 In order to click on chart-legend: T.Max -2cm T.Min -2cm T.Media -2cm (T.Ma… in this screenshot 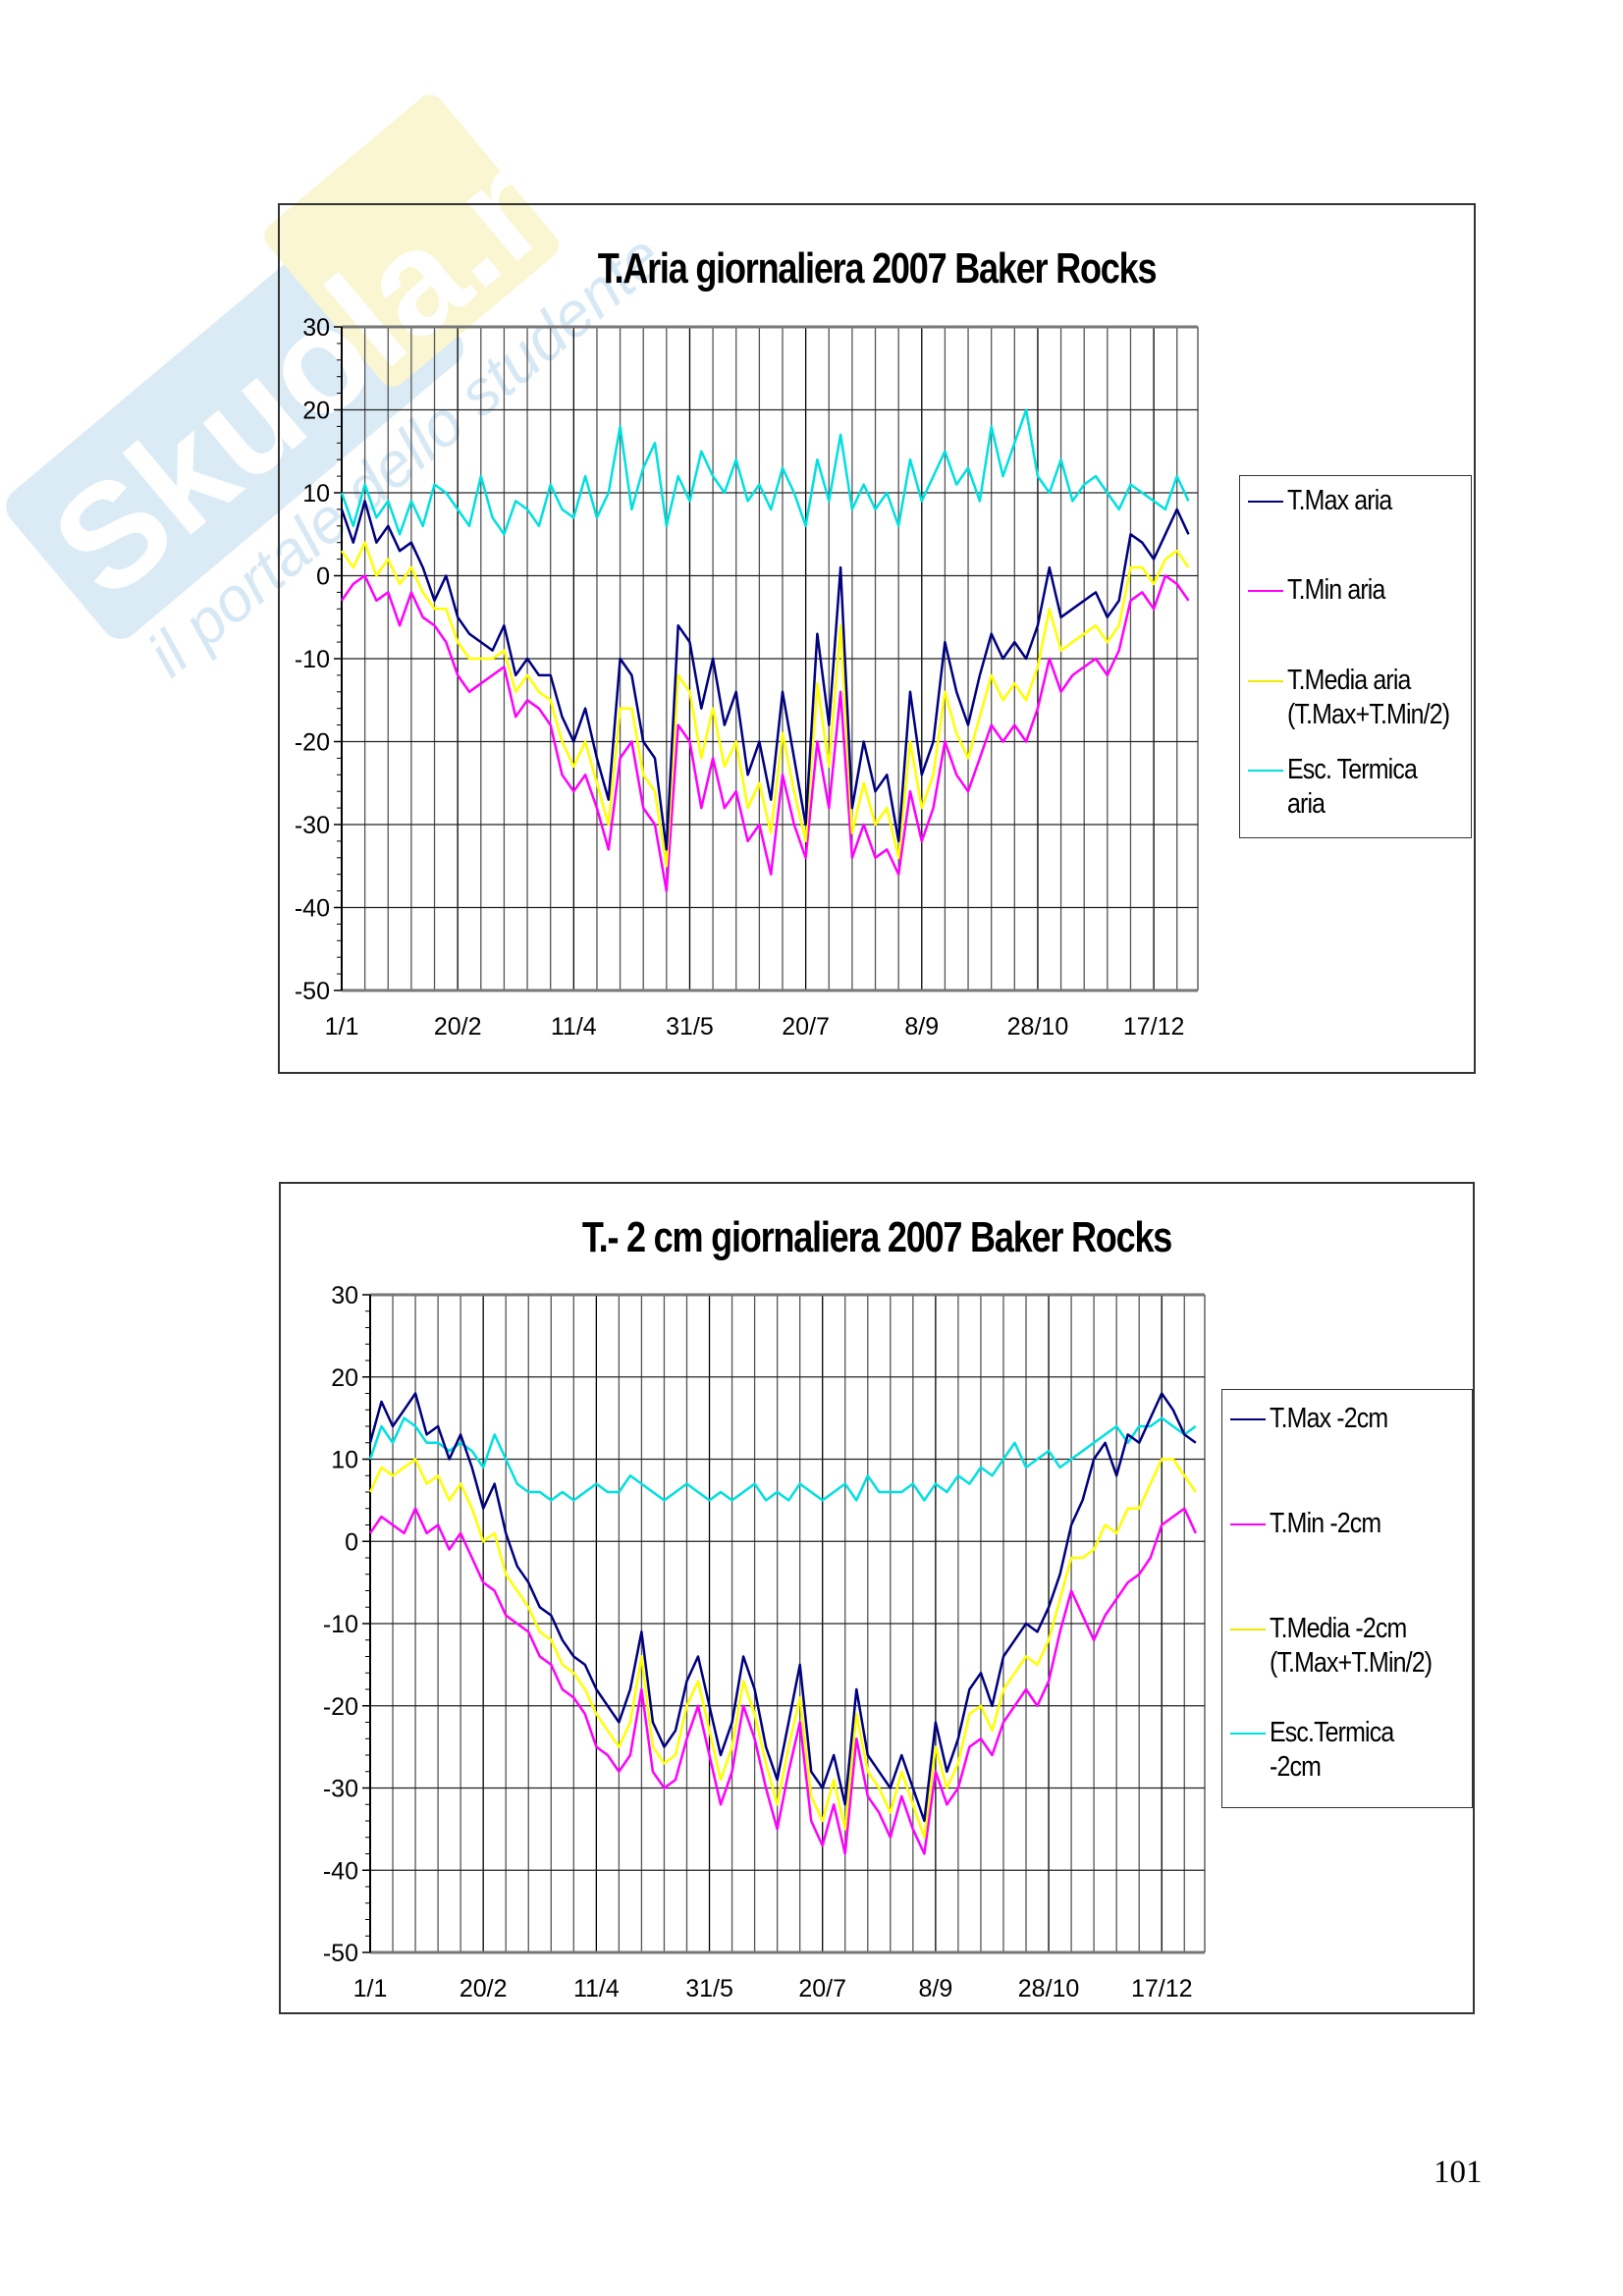, I will do `click(1347, 1599)`.